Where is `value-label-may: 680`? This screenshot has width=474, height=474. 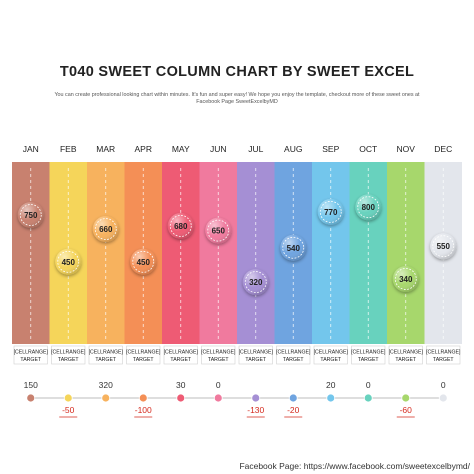 value-label-may: 680 is located at coordinates (181, 226).